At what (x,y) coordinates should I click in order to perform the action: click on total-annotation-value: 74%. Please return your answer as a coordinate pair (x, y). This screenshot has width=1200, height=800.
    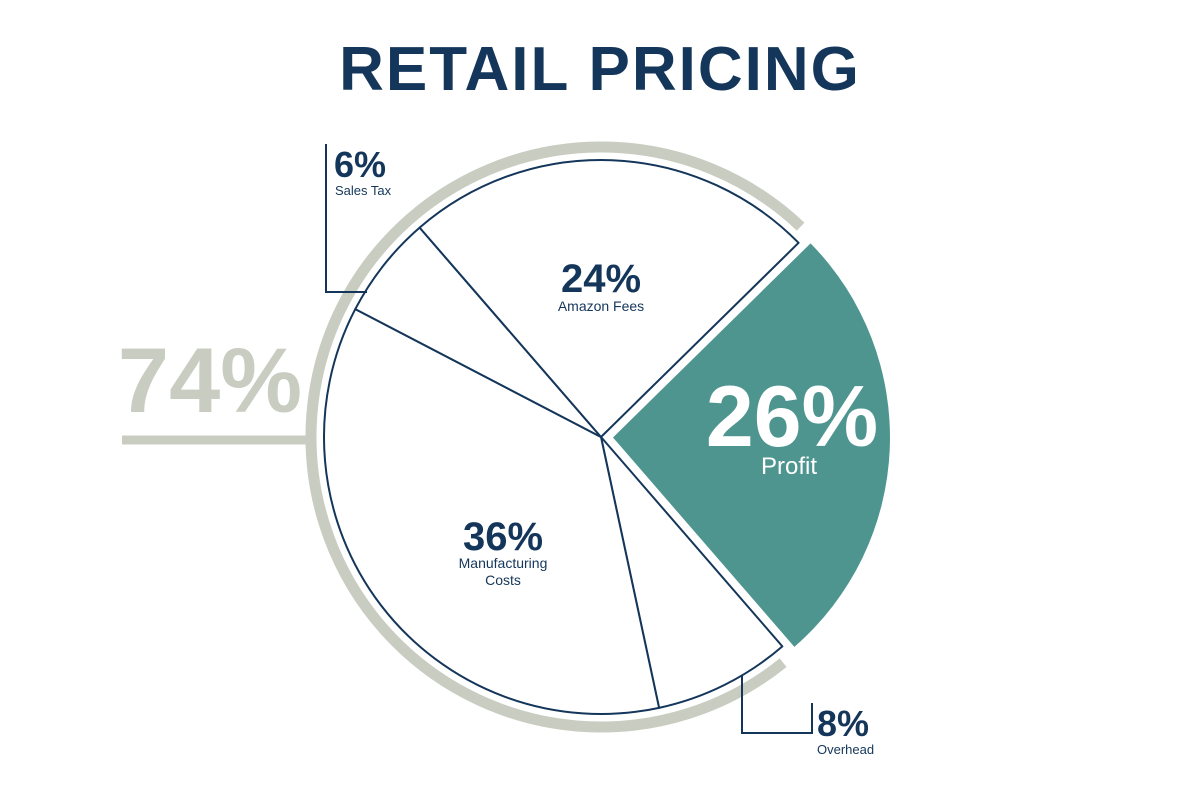
    Looking at the image, I should click on (210, 381).